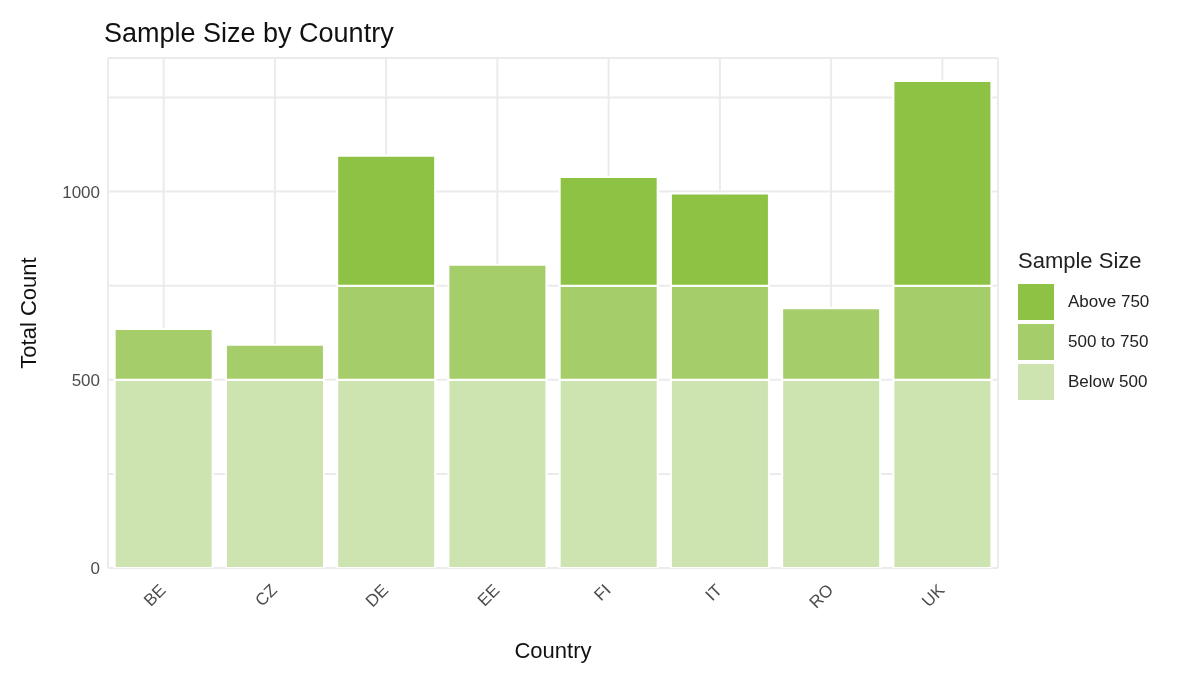  What do you see at coordinates (28, 313) in the screenshot?
I see `y-axis-title: Total Count` at bounding box center [28, 313].